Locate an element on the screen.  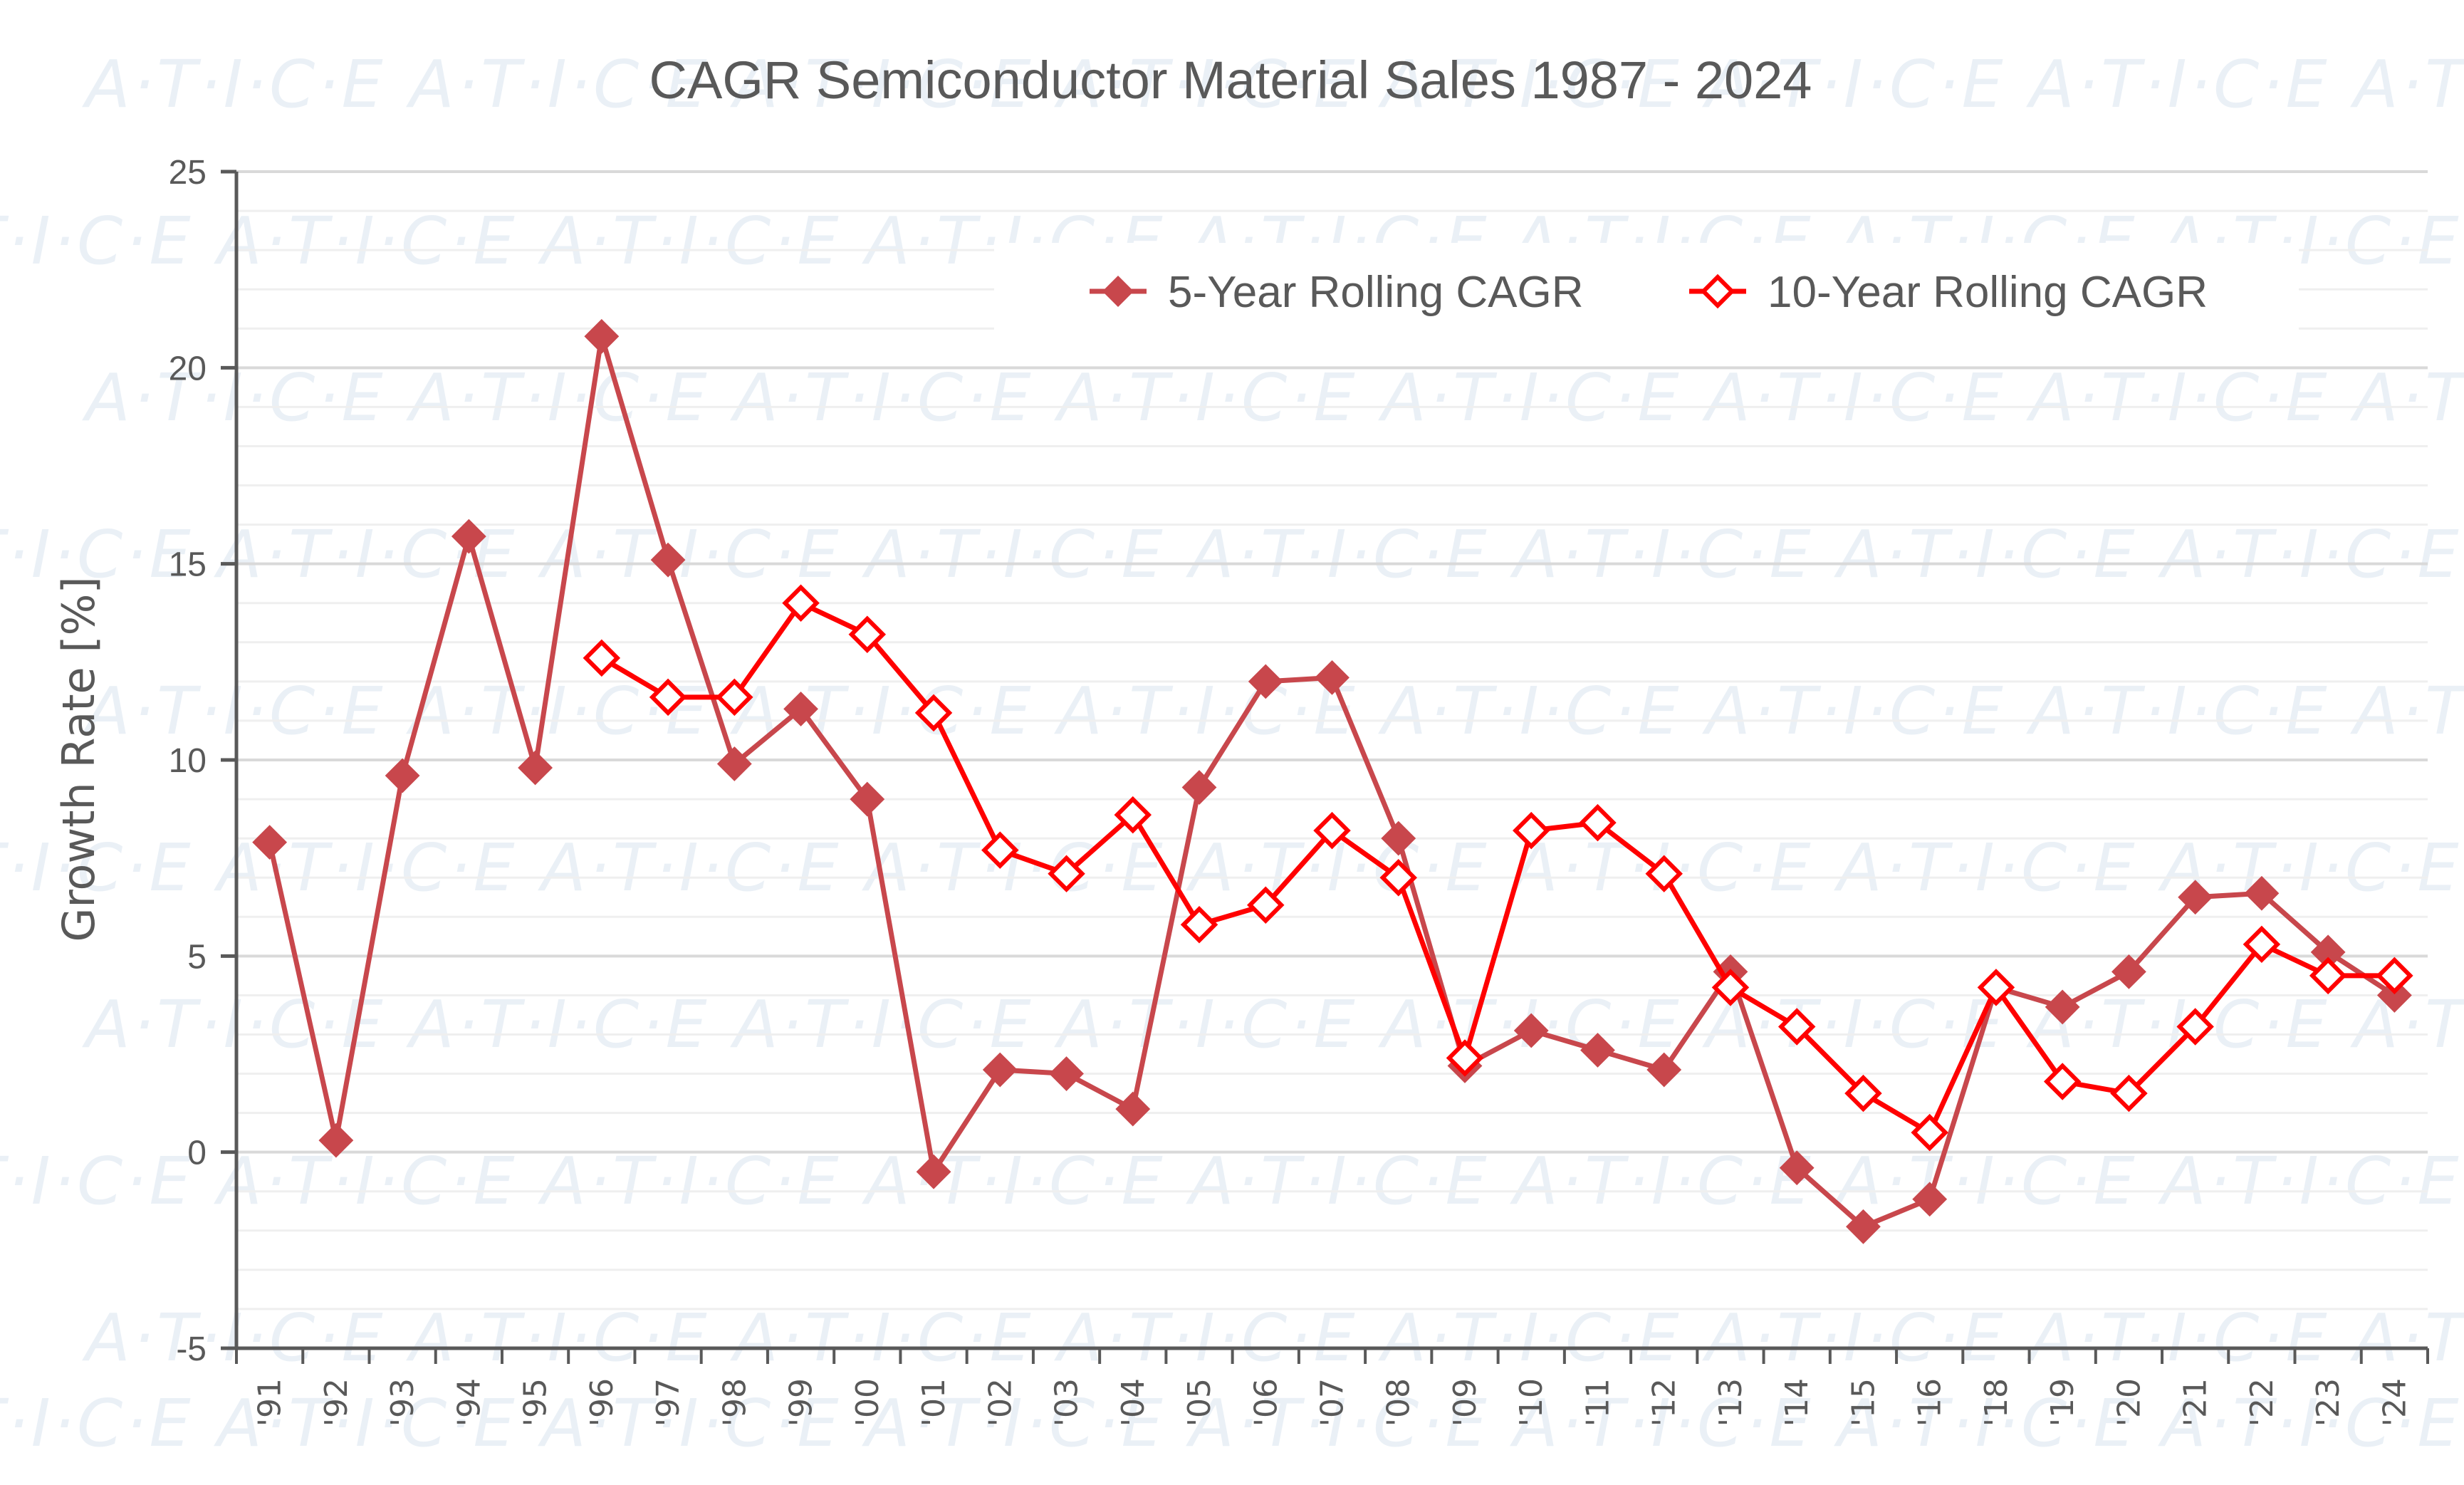
x-tick-label: '22 is located at coordinates (2262, 1402).